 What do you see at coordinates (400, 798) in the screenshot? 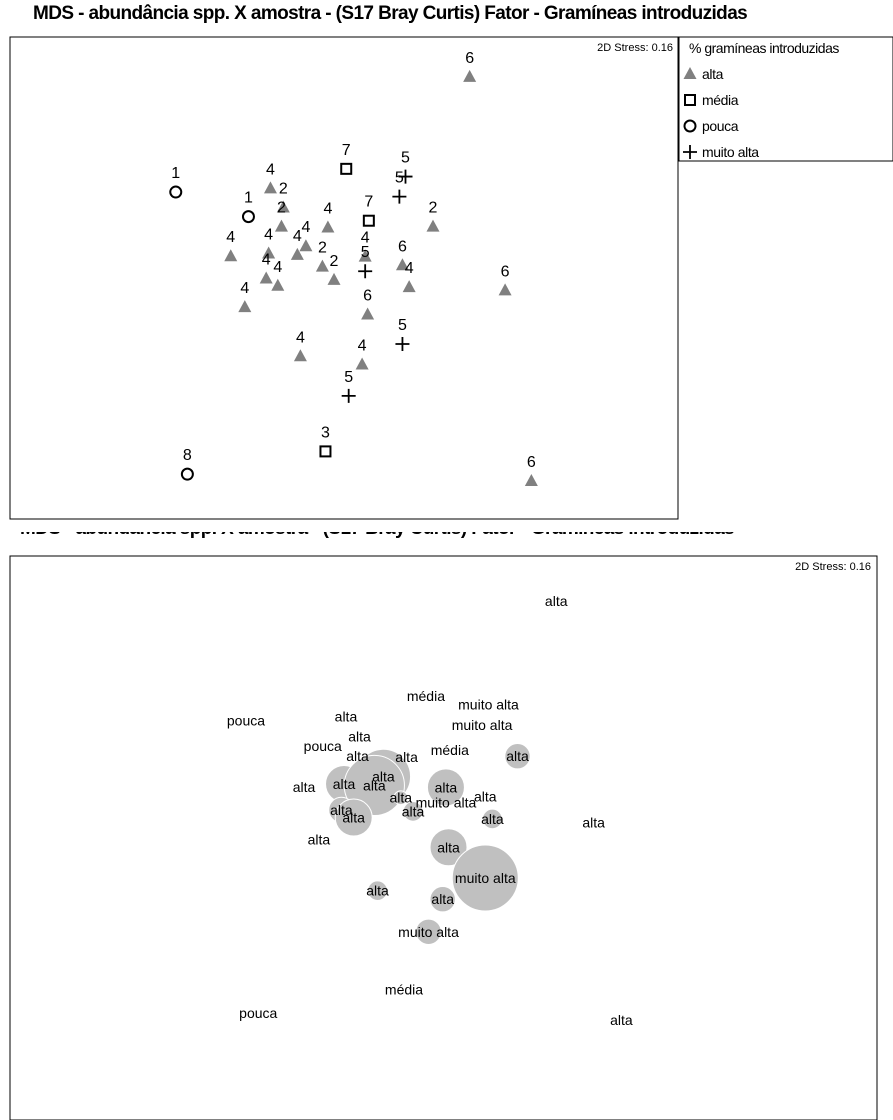
I see `point-label-20: alta` at bounding box center [400, 798].